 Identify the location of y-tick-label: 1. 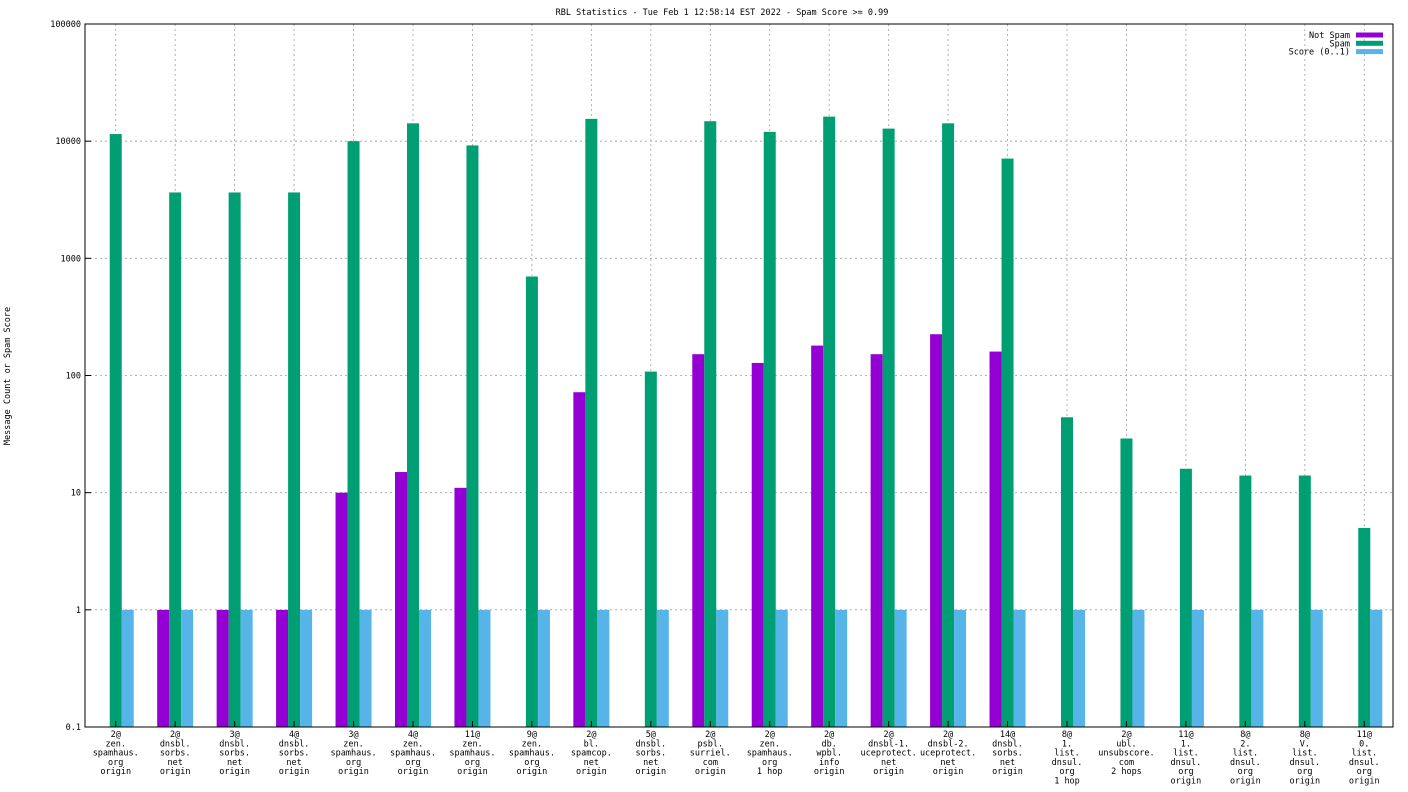
(78, 611).